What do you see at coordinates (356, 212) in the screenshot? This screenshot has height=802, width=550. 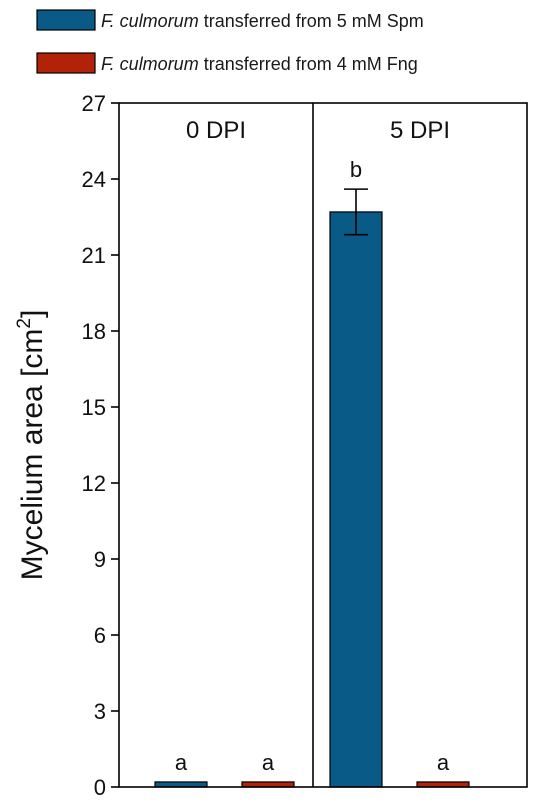 I see `error-bars` at bounding box center [356, 212].